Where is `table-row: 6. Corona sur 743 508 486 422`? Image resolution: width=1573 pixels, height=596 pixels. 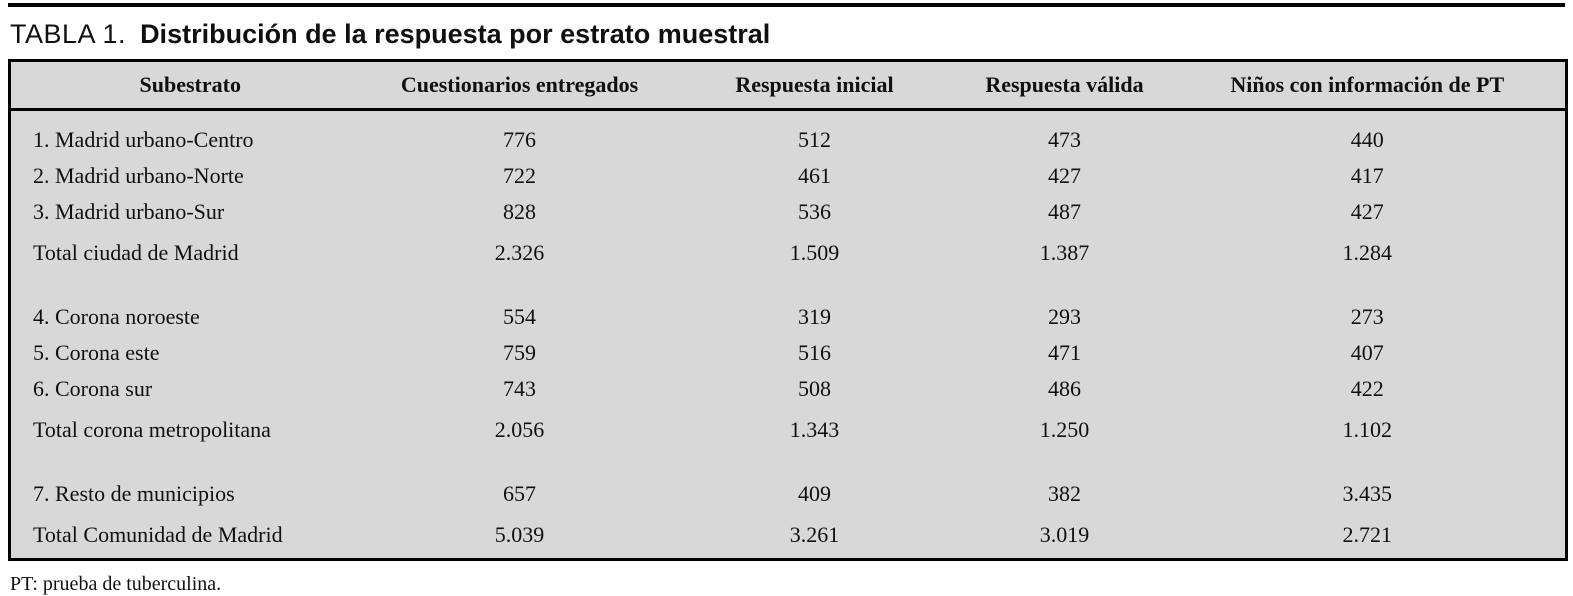
table-row: 6. Corona sur 743 508 486 422 is located at coordinates (788, 389).